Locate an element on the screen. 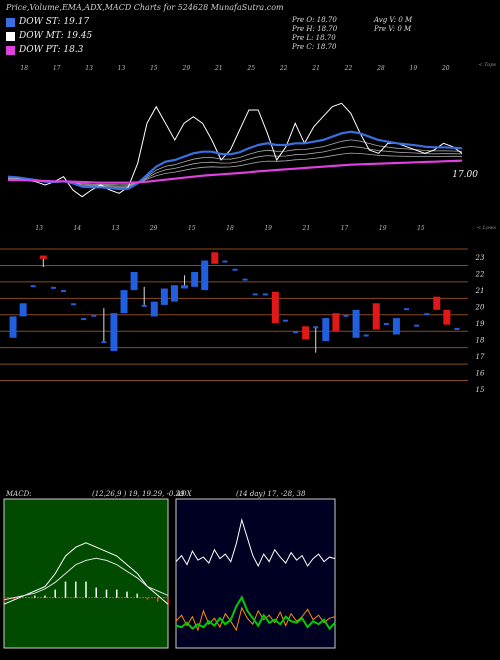  bottom-date-label: 17 is located at coordinates (345, 228).